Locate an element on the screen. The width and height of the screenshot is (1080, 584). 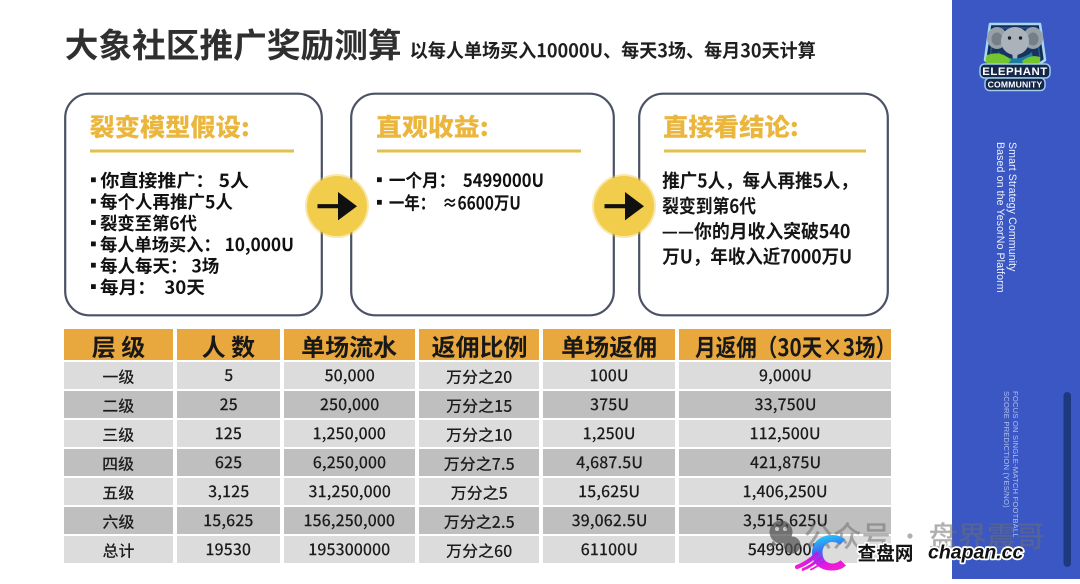
svg-text: chapan.cc is located at coordinates (976, 553).